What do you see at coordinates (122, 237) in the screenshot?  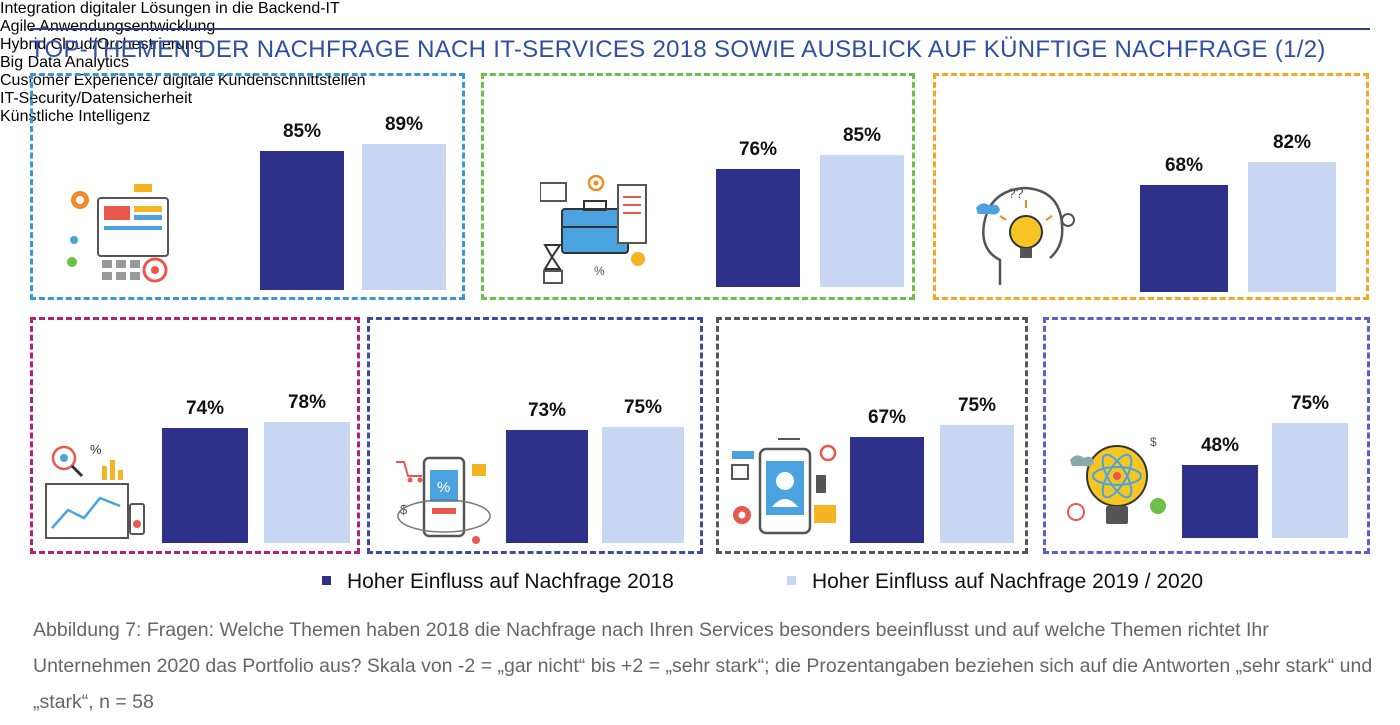 I see `integration-icon` at bounding box center [122, 237].